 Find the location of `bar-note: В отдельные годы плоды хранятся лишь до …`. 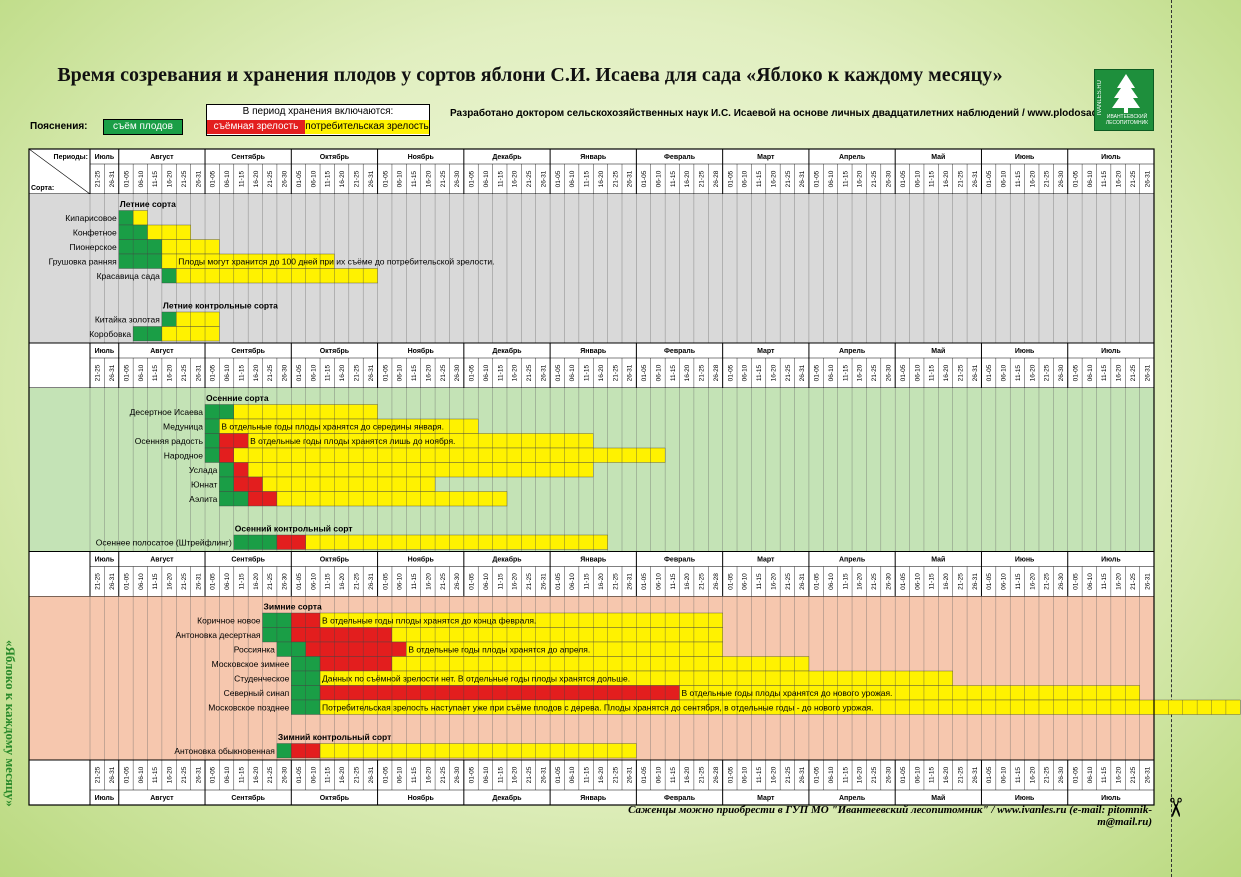

bar-note: В отдельные годы плоды хранятся лишь до … is located at coordinates (352, 441).